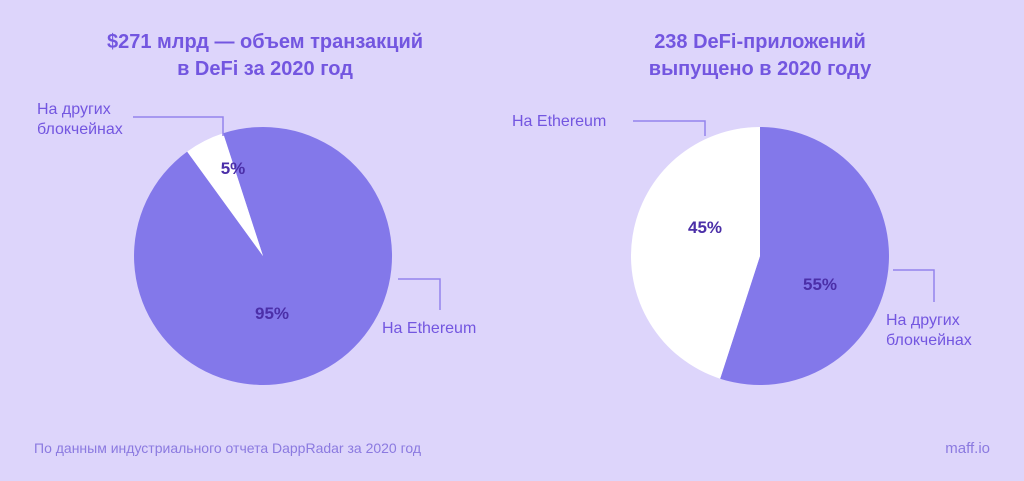 The image size is (1024, 481). I want to click on pie-slice-apps-other-chains, so click(804, 256).